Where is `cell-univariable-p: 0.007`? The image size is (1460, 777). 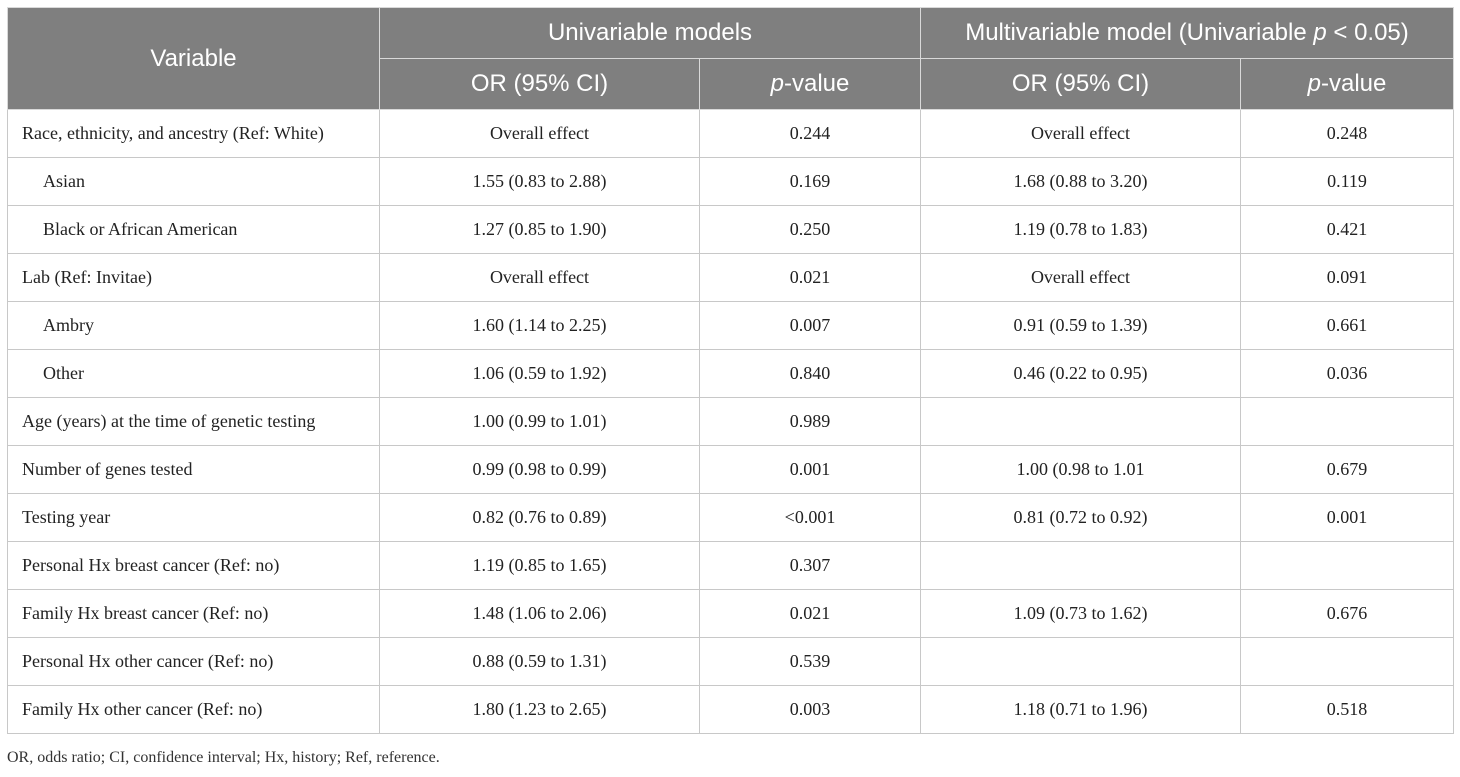 cell-univariable-p: 0.007 is located at coordinates (810, 325).